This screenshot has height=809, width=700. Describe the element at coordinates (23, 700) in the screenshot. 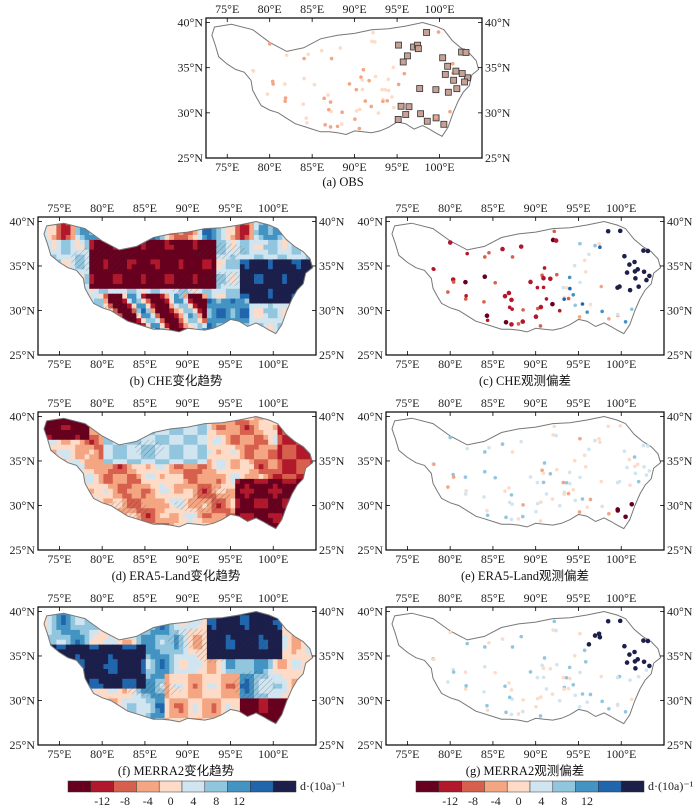

I see `lat-label-left: 30°N` at that location.